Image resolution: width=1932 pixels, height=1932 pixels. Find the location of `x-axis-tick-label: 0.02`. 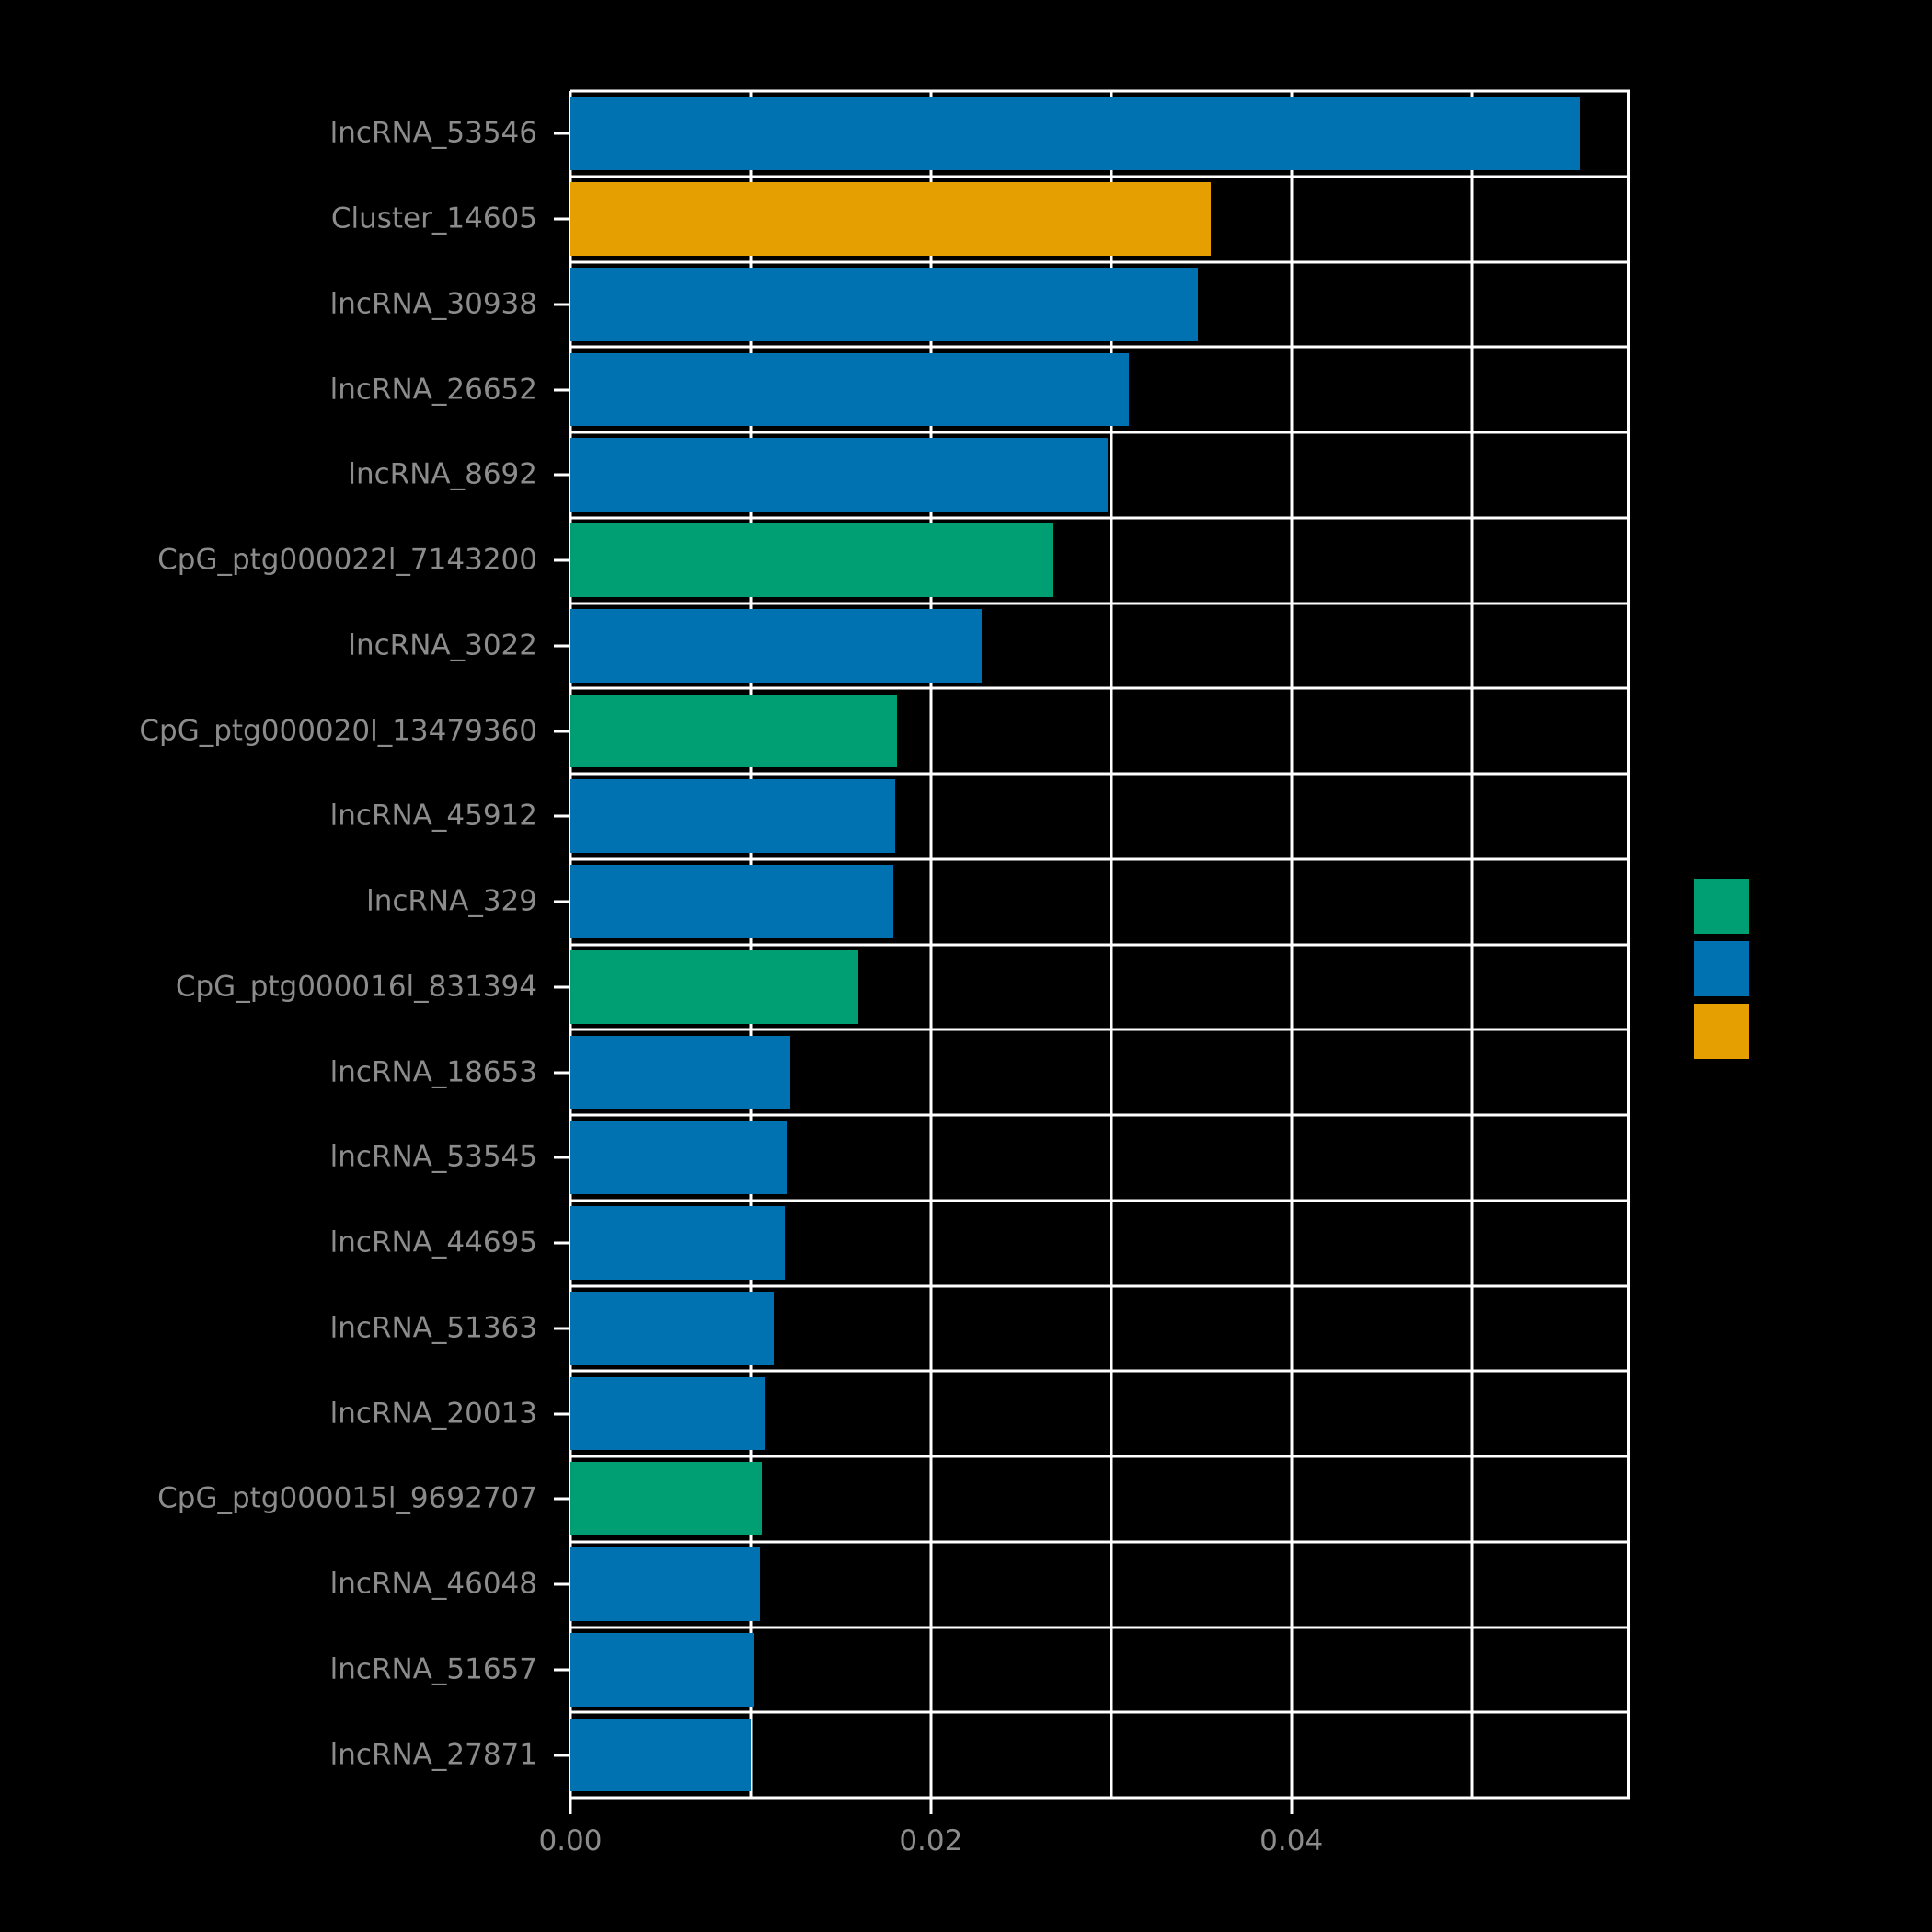

x-axis-tick-label: 0.02 is located at coordinates (931, 1840).